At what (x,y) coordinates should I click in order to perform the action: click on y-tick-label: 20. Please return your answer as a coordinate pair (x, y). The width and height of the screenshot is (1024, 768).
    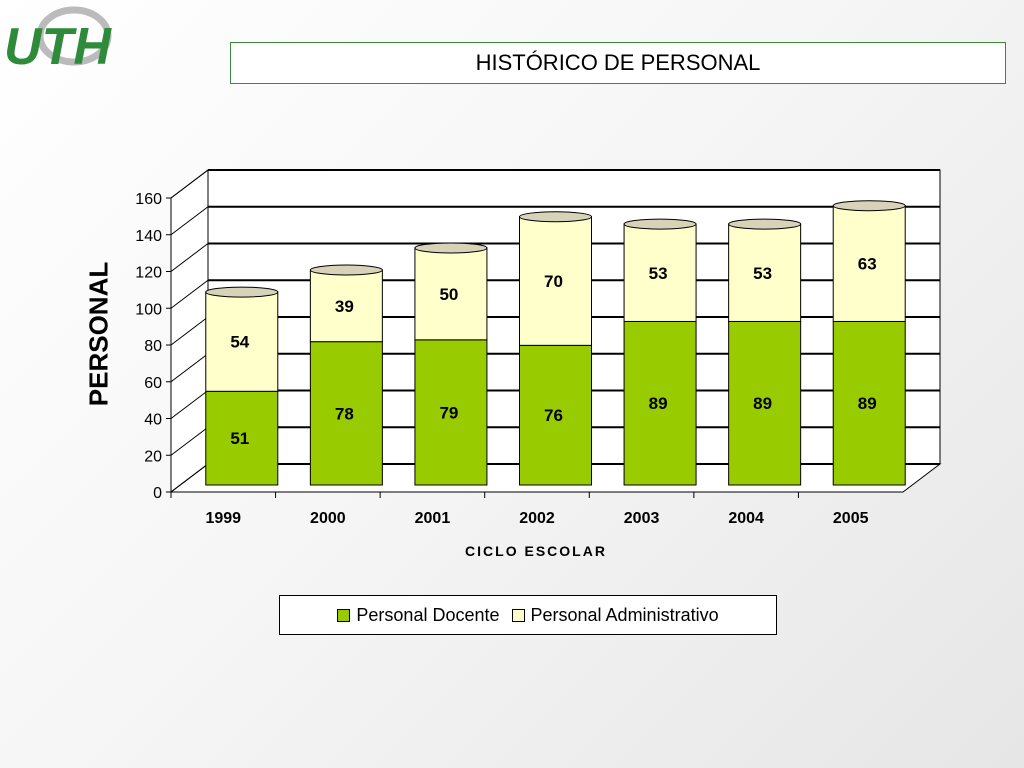
    Looking at the image, I should click on (153, 456).